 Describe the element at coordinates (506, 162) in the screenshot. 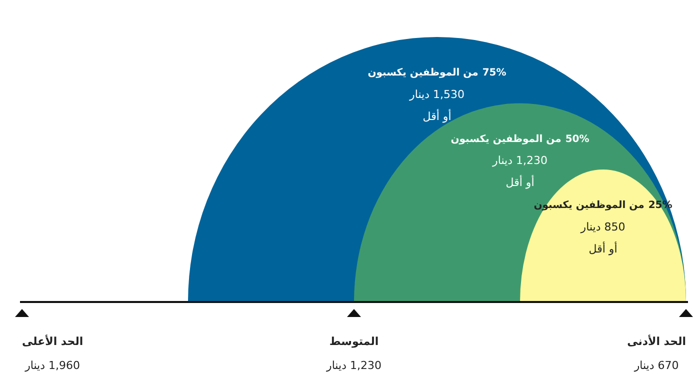

I see `category-label: من الموظفين يكسبون 1,230 دينار أو أقل` at that location.